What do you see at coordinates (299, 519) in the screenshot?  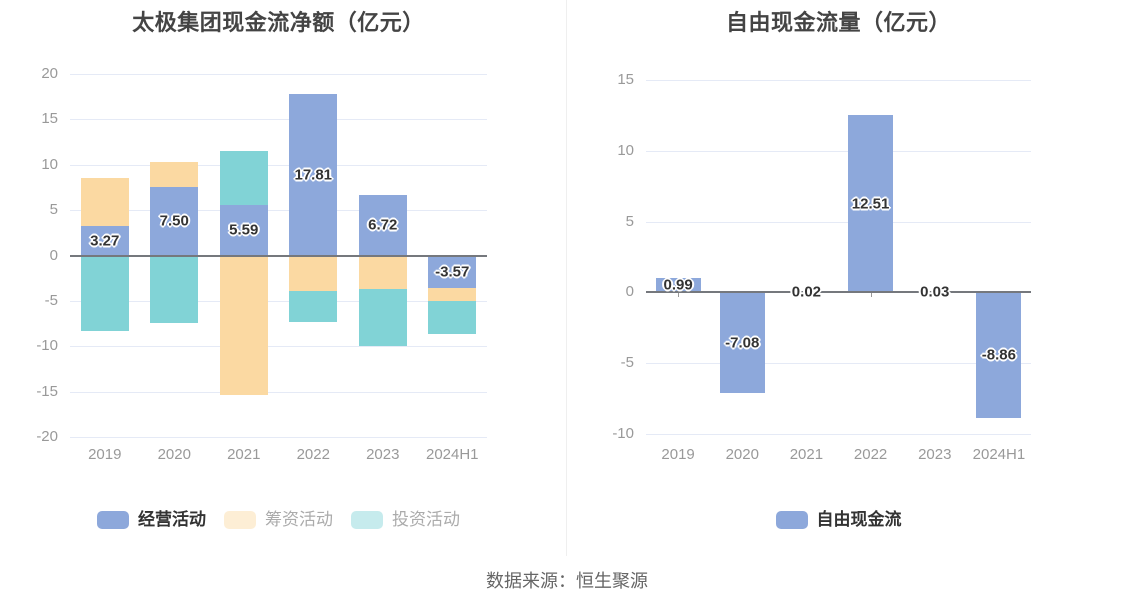 I see `legend-item-label: 筹资活动` at bounding box center [299, 519].